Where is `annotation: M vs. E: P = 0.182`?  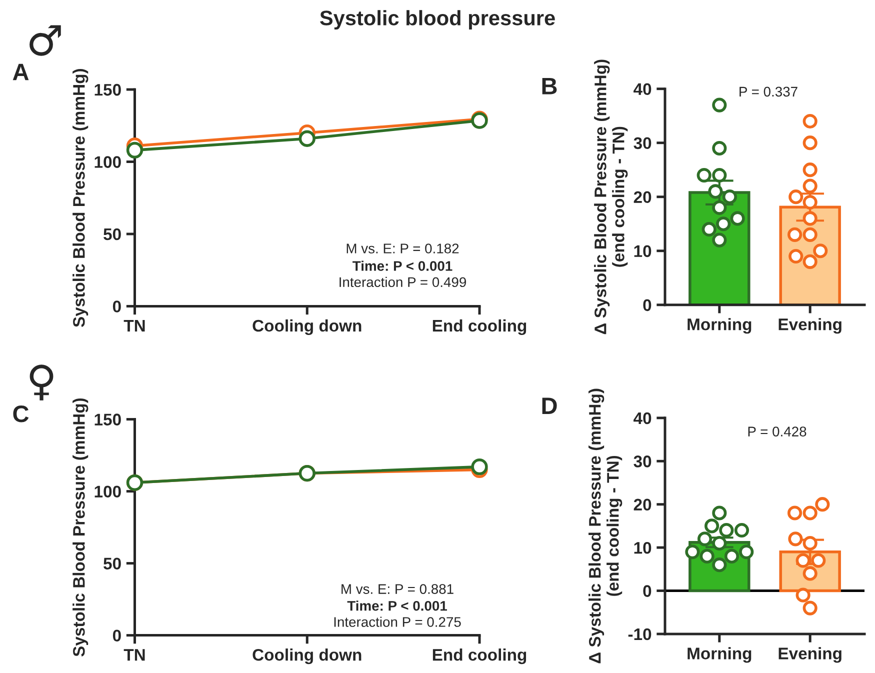 annotation: M vs. E: P = 0.182 is located at coordinates (402, 249).